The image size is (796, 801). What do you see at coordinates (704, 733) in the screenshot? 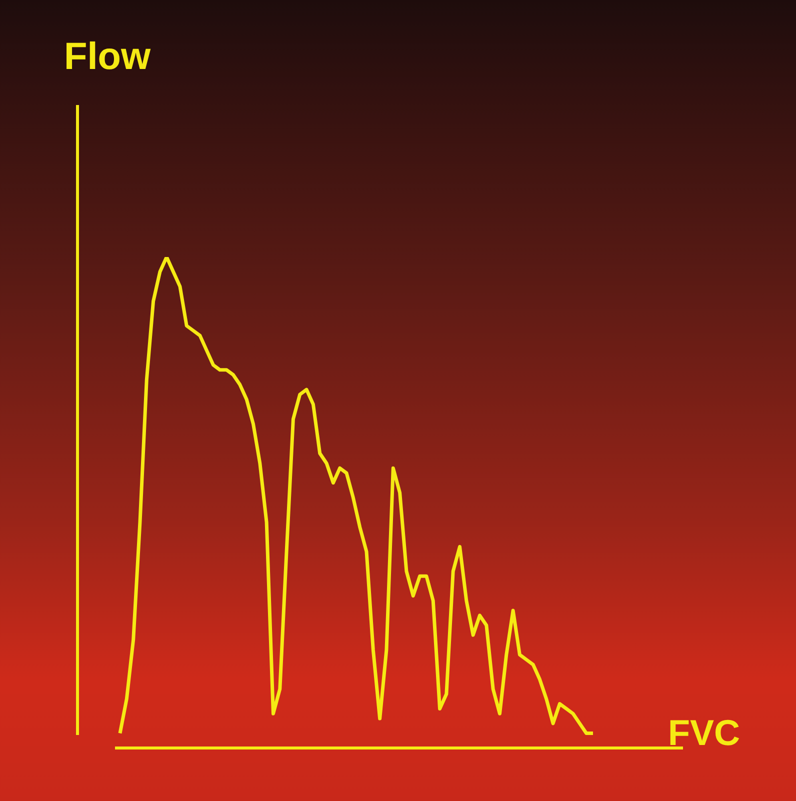
I see `x-axis-title: FVC` at bounding box center [704, 733].